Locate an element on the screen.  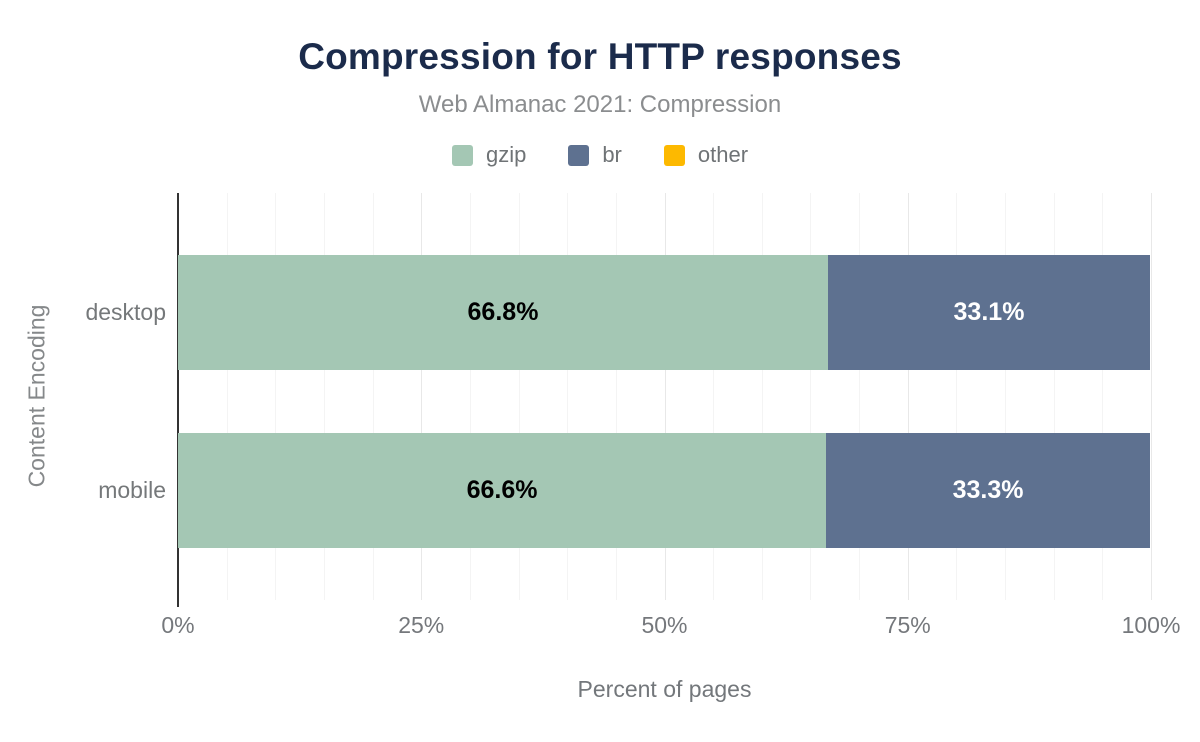
bar-row-mobile: 66.6% 33.3% is located at coordinates (664, 490).